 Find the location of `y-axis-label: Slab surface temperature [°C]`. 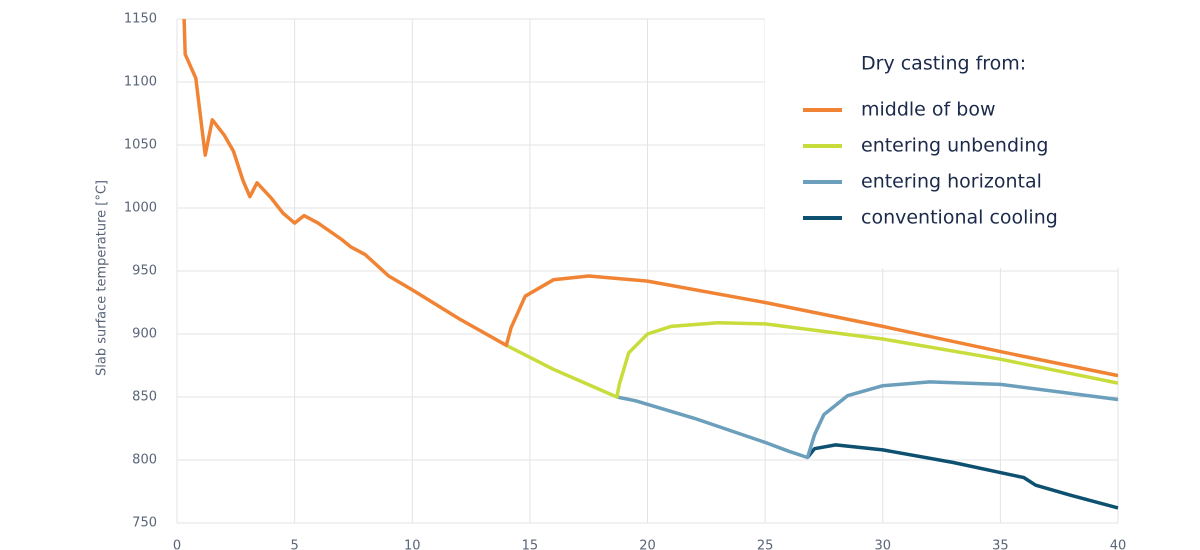

y-axis-label: Slab surface temperature [°C] is located at coordinates (102, 278).